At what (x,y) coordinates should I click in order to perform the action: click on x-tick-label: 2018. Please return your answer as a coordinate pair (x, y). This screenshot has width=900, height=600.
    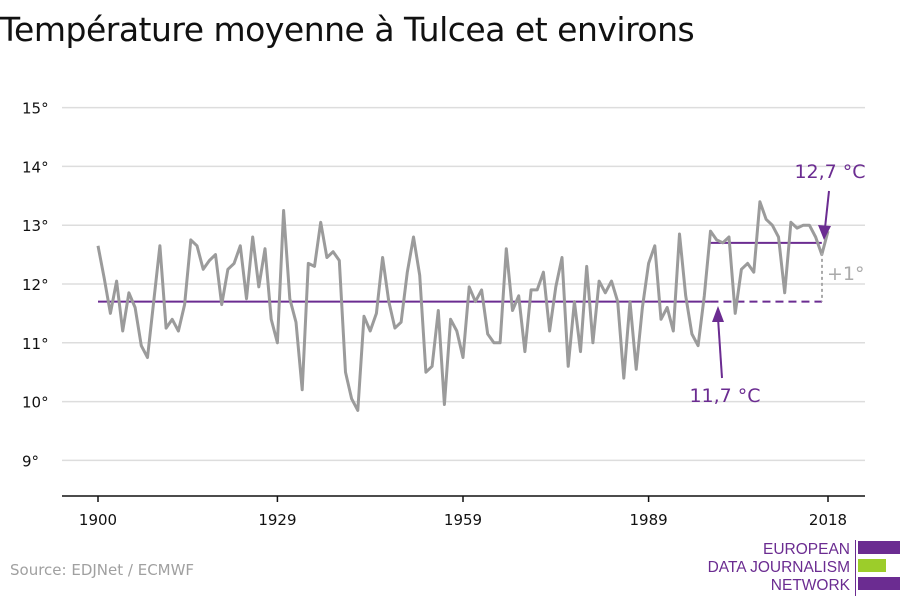
    Looking at the image, I should click on (828, 520).